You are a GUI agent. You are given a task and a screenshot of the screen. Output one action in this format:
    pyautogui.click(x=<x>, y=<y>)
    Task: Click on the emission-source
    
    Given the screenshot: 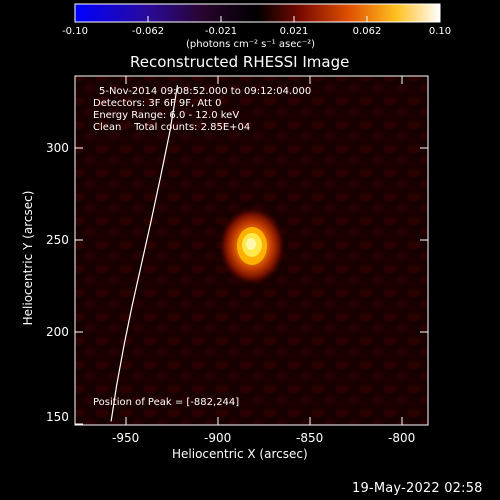 What is the action you would take?
    pyautogui.click(x=252, y=246)
    